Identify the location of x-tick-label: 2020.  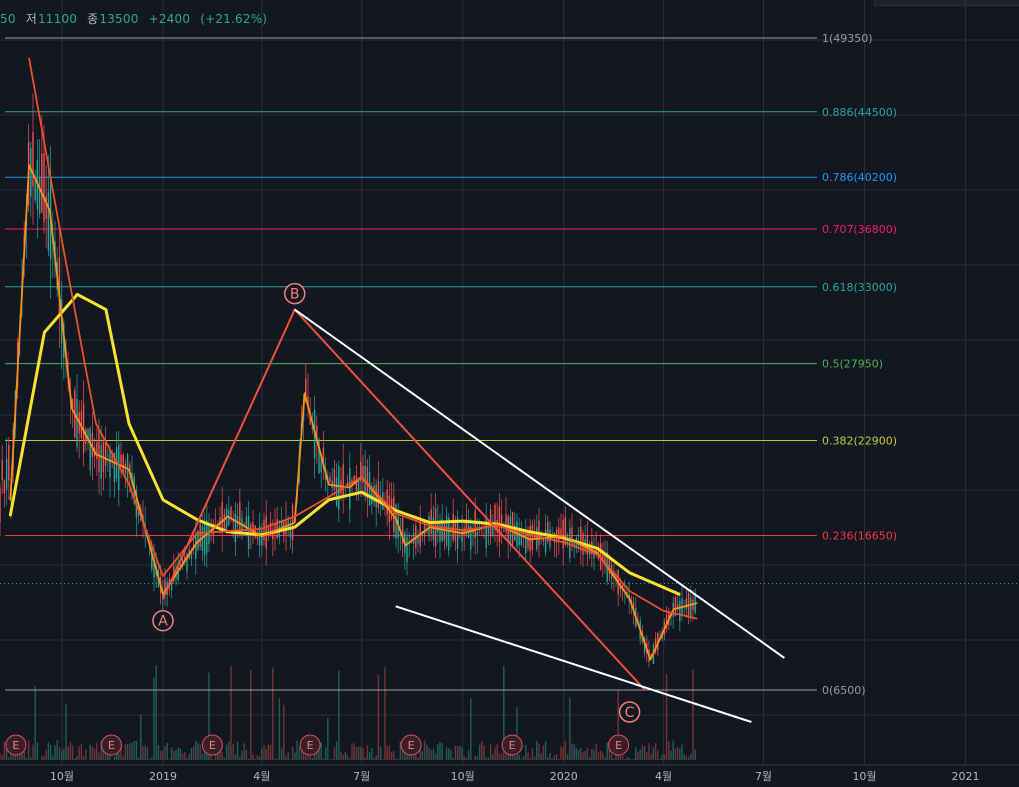
(564, 776).